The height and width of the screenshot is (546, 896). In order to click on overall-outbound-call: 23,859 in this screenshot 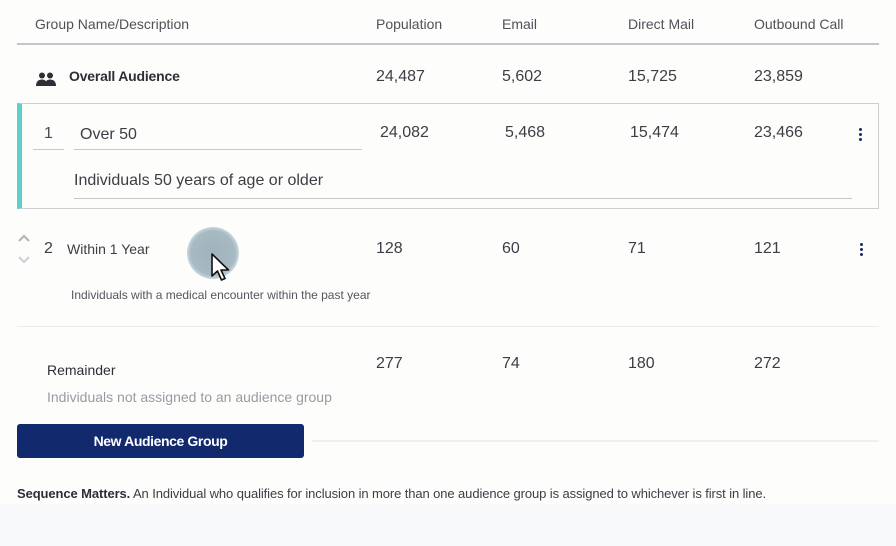, I will do `click(778, 76)`.